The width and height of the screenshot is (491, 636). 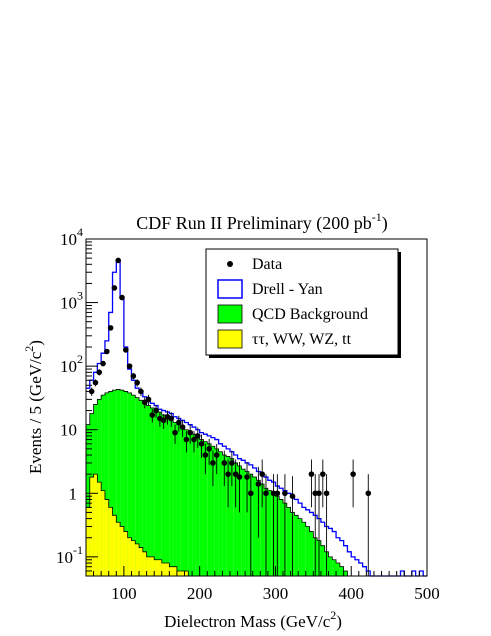 What do you see at coordinates (68, 430) in the screenshot?
I see `y-tick-label: 10` at bounding box center [68, 430].